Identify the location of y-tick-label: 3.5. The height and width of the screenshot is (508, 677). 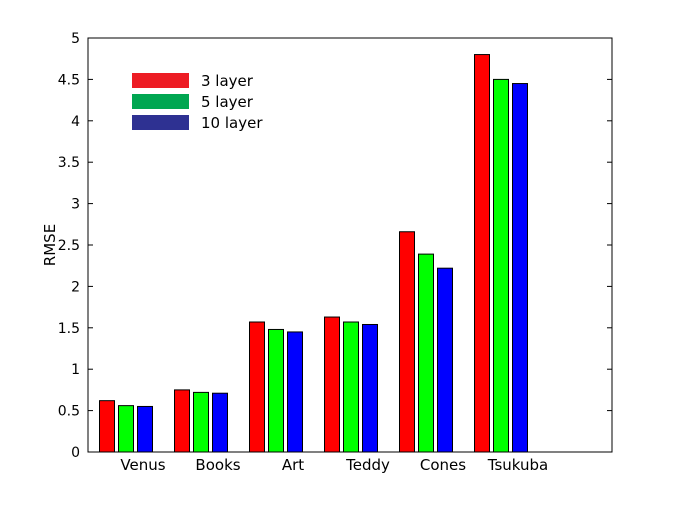
(69, 163).